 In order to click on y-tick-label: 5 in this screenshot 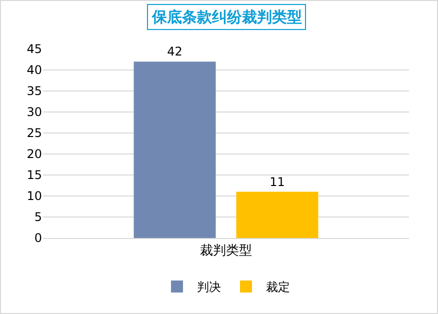, I will do `click(38, 217)`.